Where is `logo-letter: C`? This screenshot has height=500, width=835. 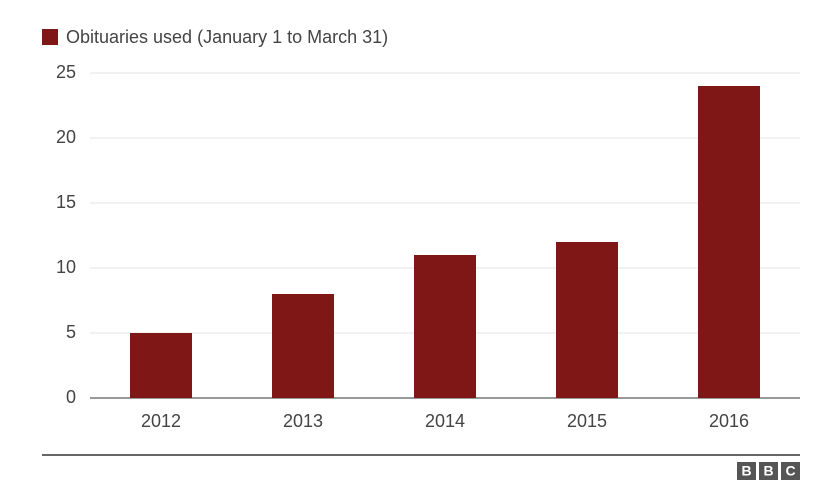
logo-letter: C is located at coordinates (790, 471).